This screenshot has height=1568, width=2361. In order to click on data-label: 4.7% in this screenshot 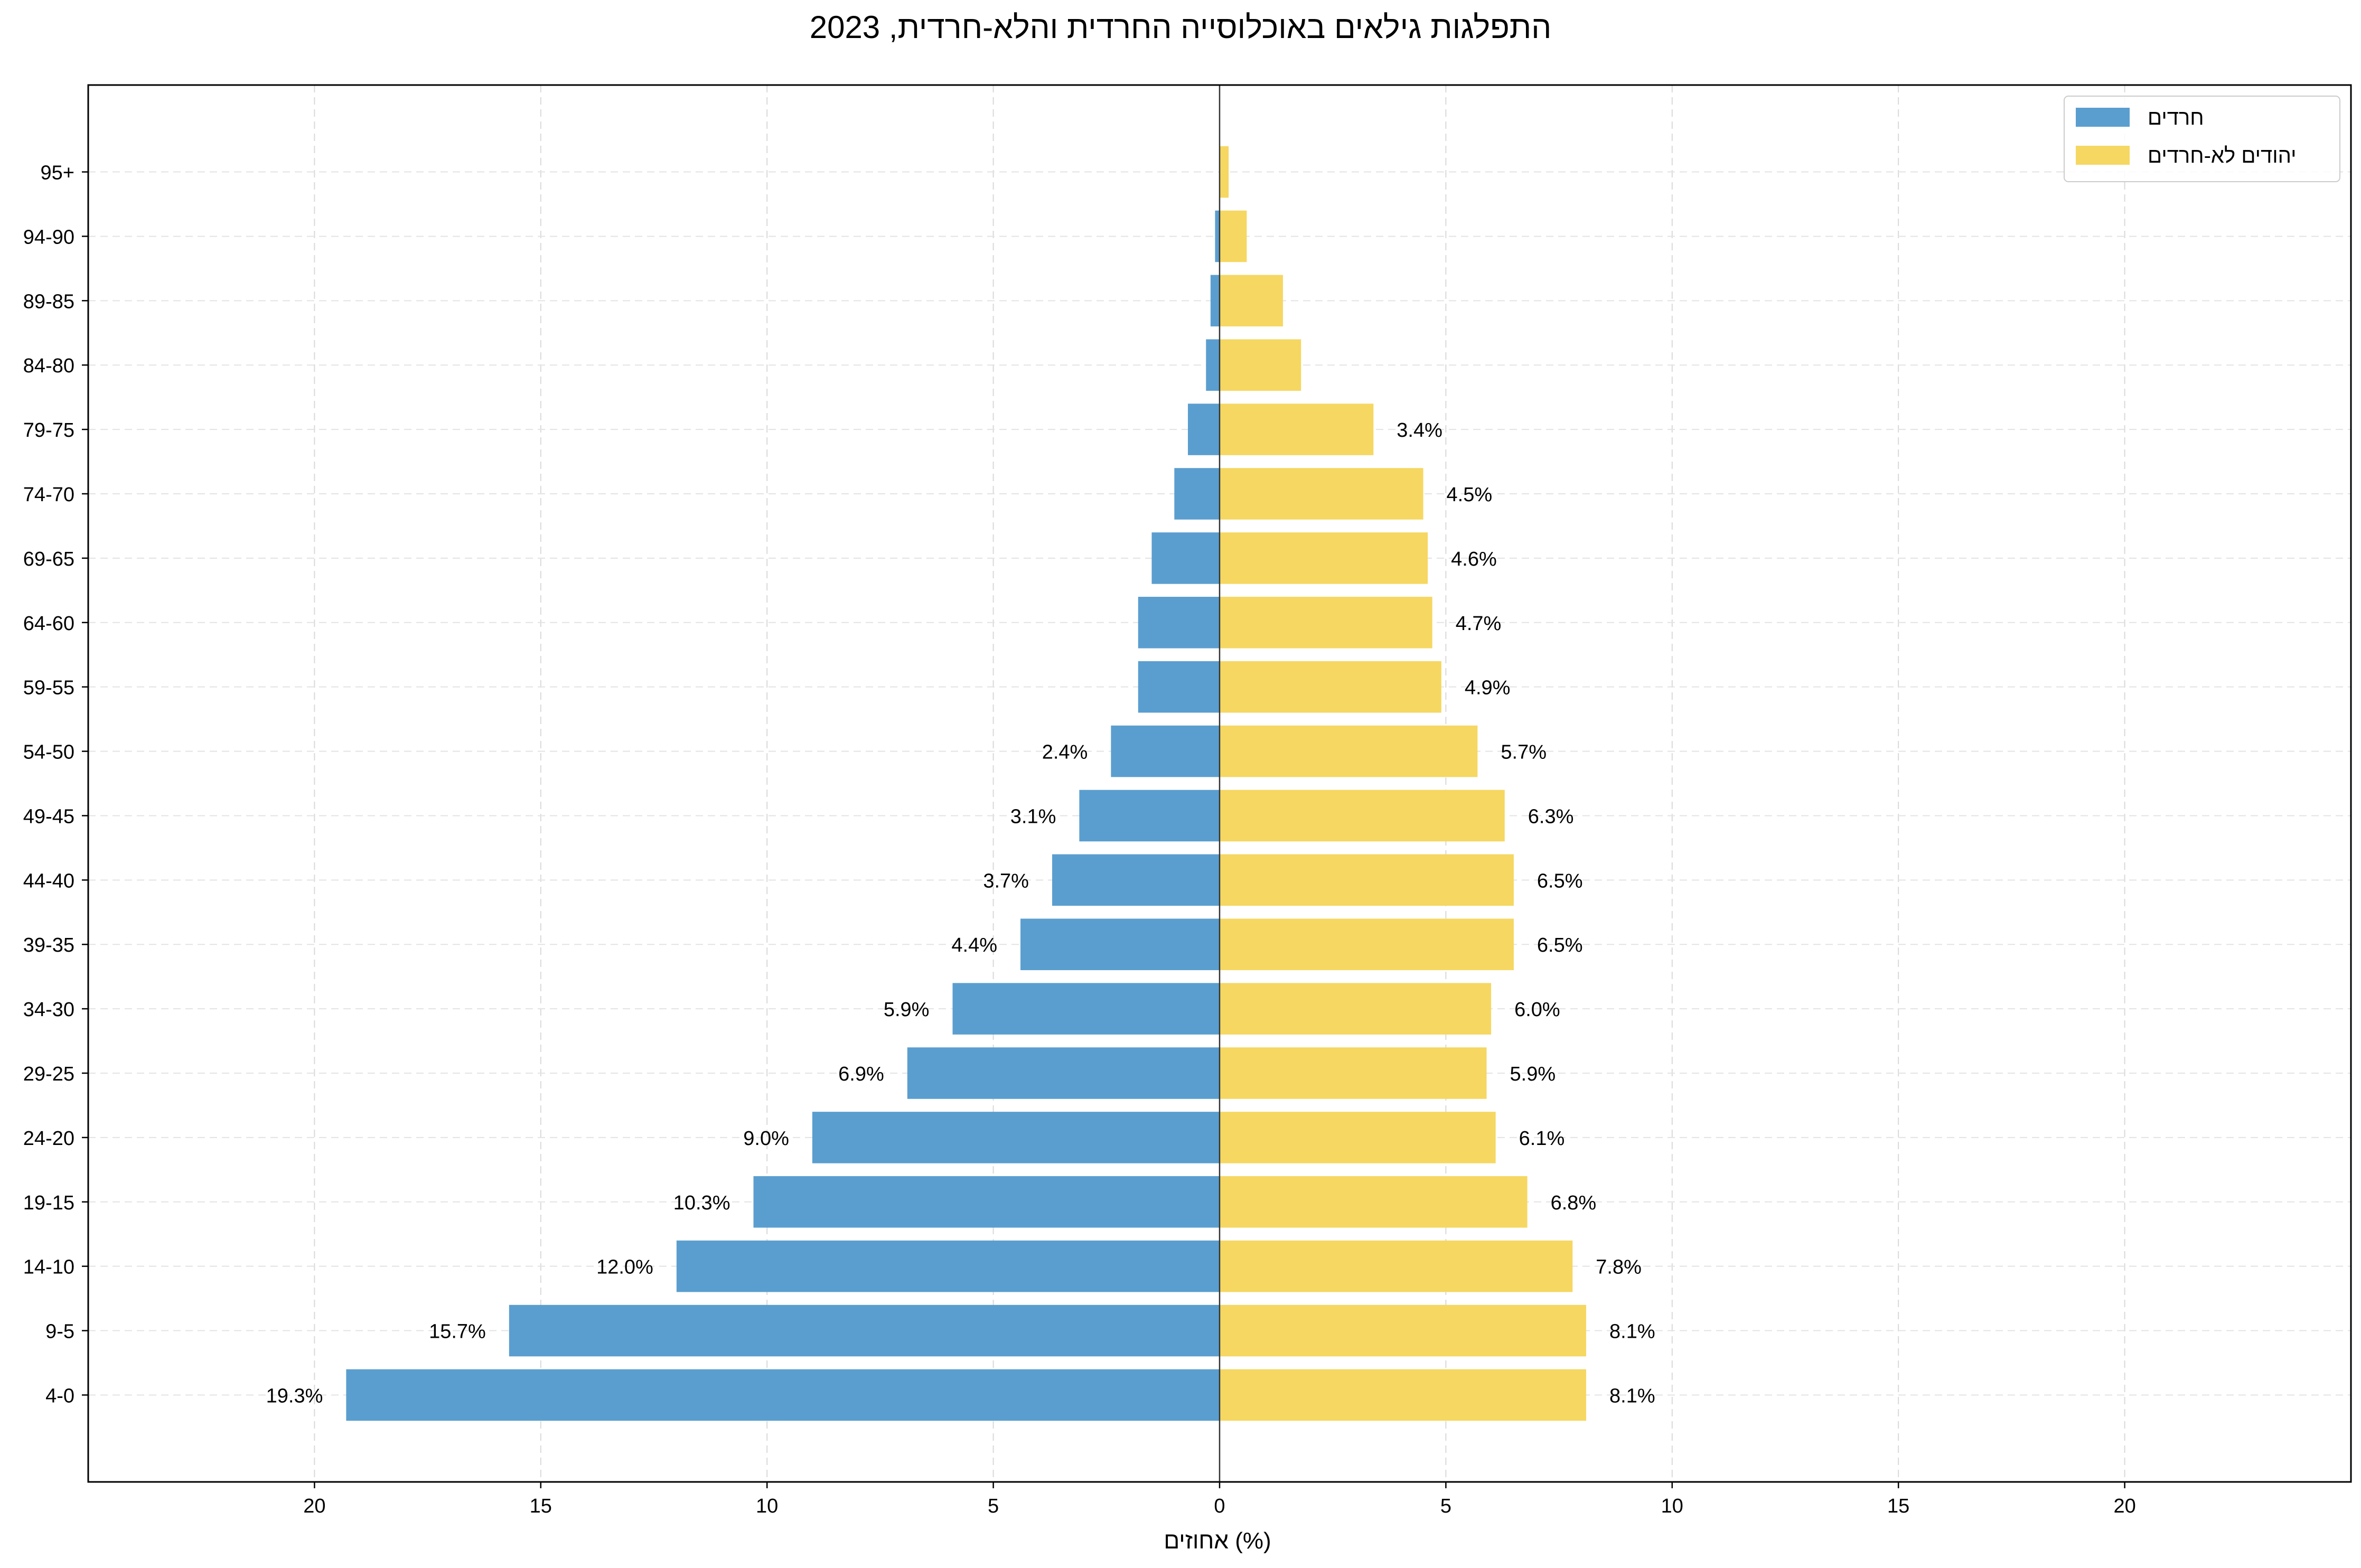, I will do `click(1479, 624)`.